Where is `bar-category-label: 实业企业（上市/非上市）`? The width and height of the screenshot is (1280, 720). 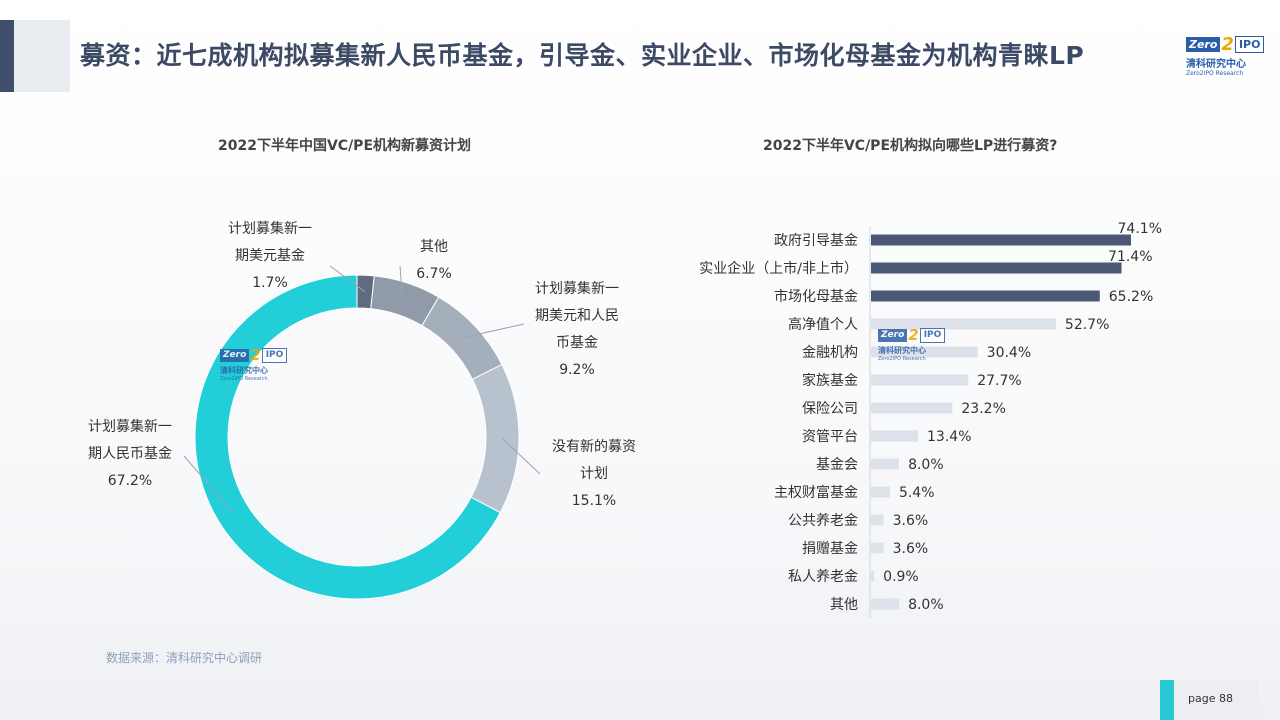
bar-category-label: 实业企业（上市/非上市） is located at coordinates (778, 268).